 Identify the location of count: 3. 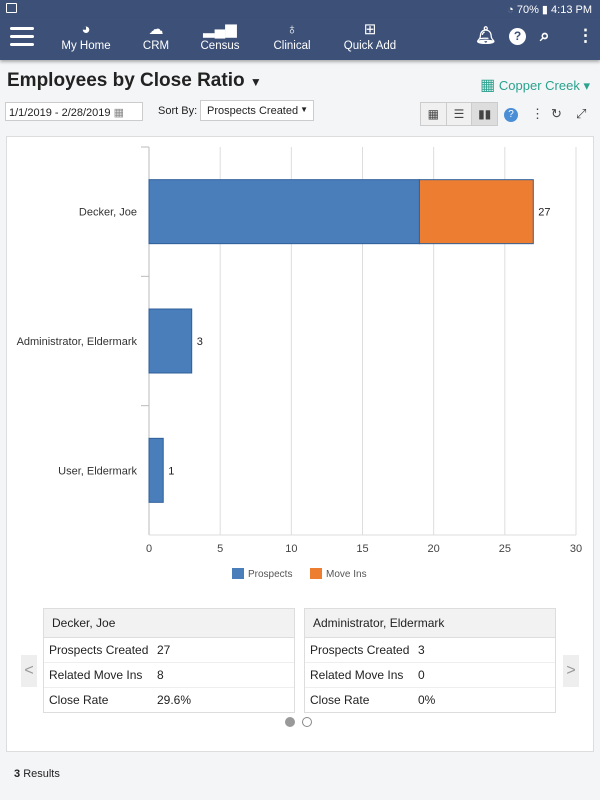
(17, 774).